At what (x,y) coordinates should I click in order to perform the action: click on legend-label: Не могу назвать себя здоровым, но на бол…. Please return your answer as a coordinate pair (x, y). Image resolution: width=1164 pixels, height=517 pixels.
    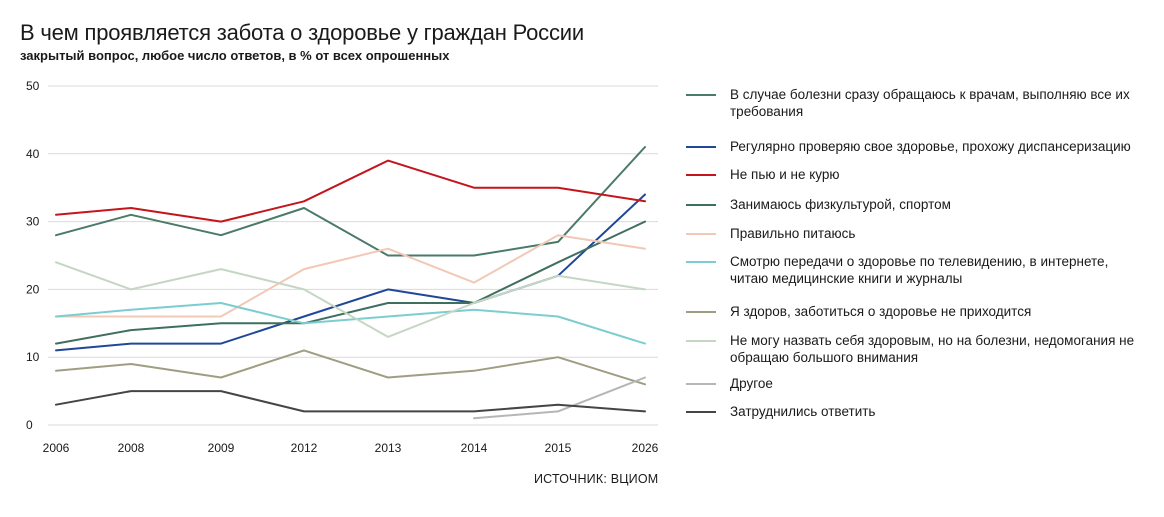
    Looking at the image, I should click on (932, 349).